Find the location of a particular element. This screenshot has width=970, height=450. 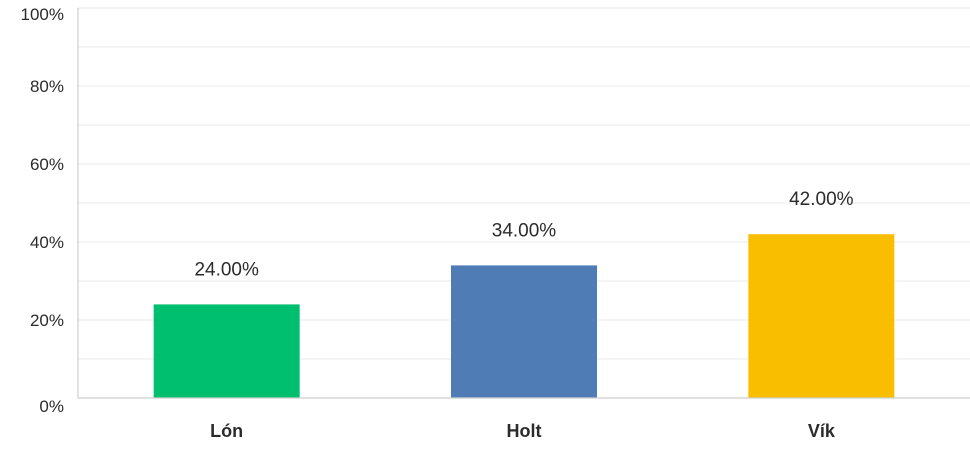

x-tick-label: Lón is located at coordinates (226, 431).